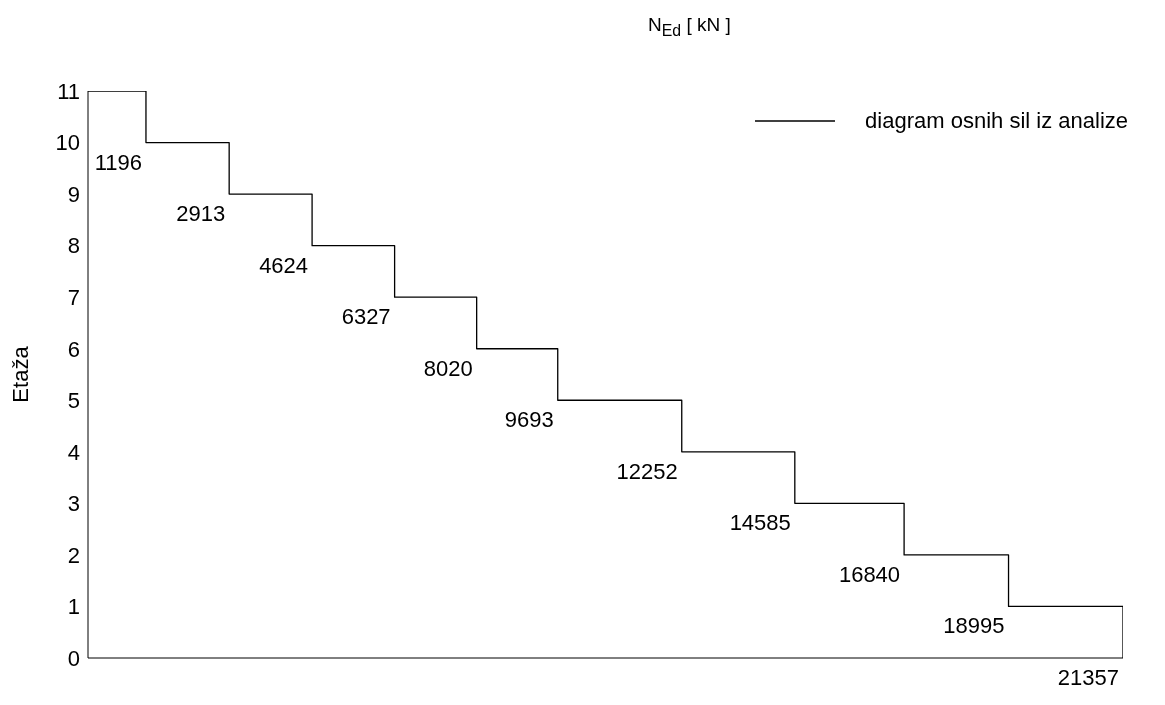 This screenshot has height=705, width=1165. I want to click on data-label: 9693, so click(529, 420).